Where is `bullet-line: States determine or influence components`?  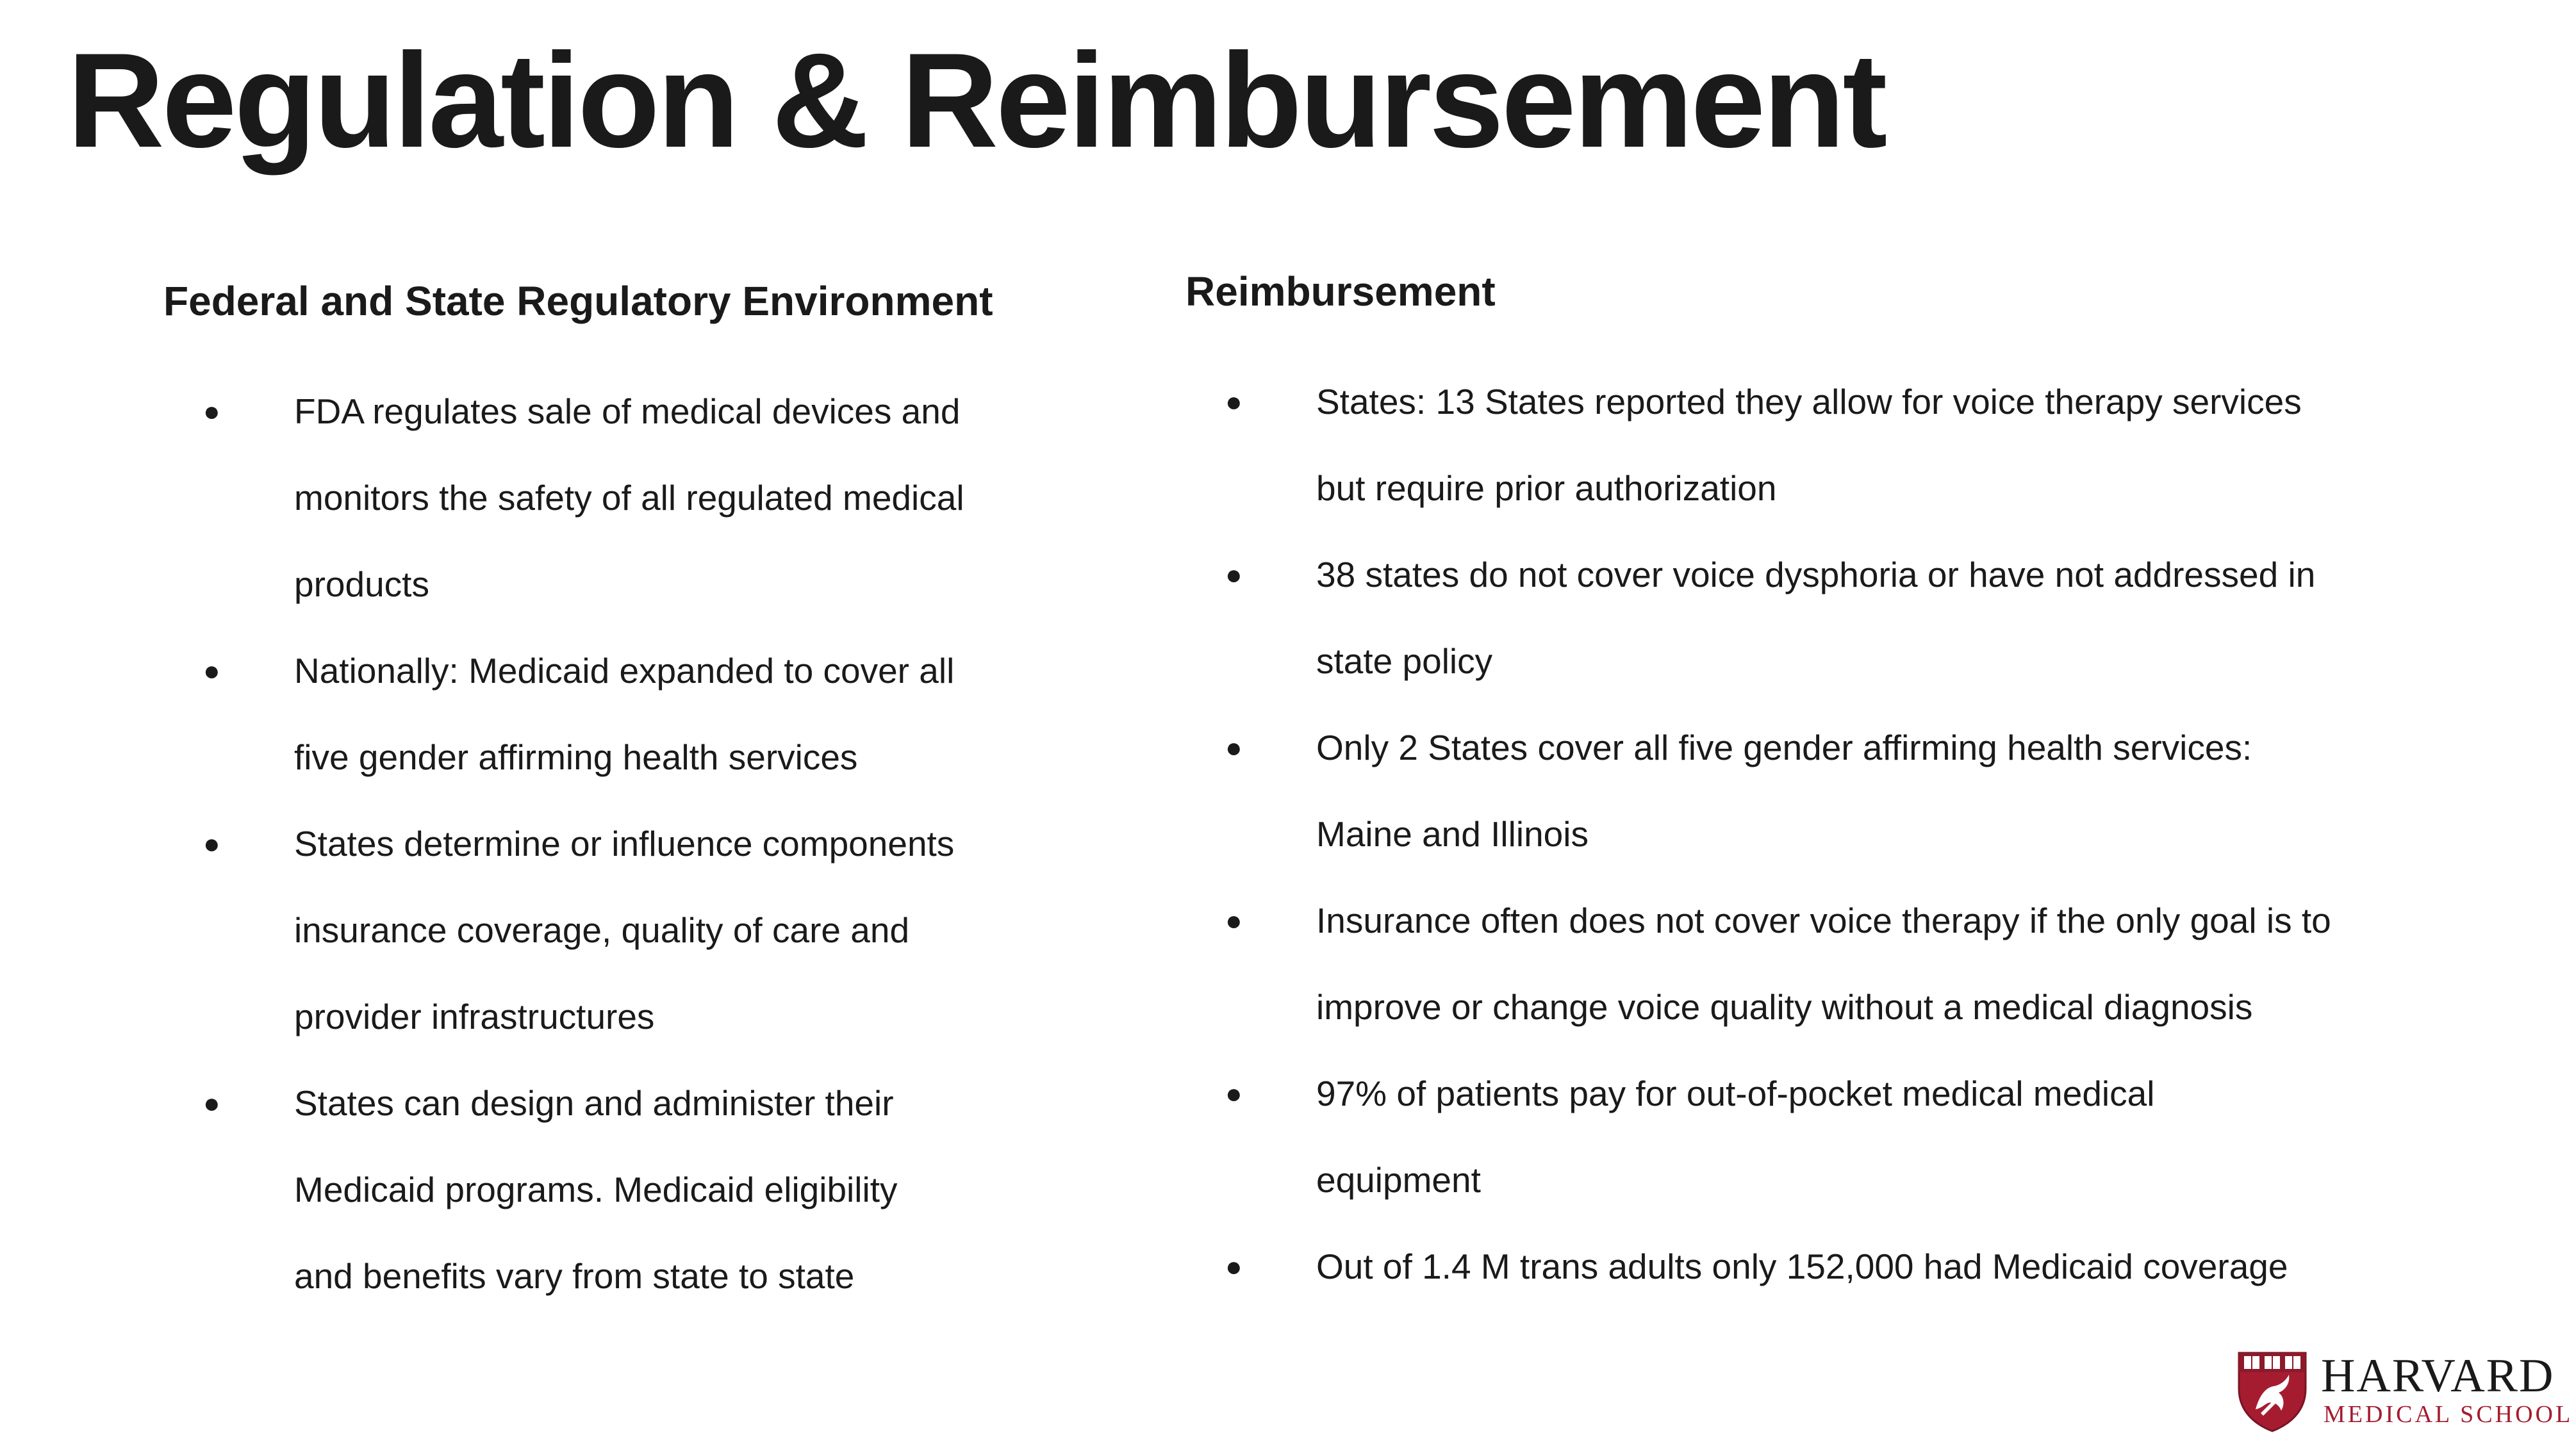 bullet-line: States determine or influence components is located at coordinates (624, 844).